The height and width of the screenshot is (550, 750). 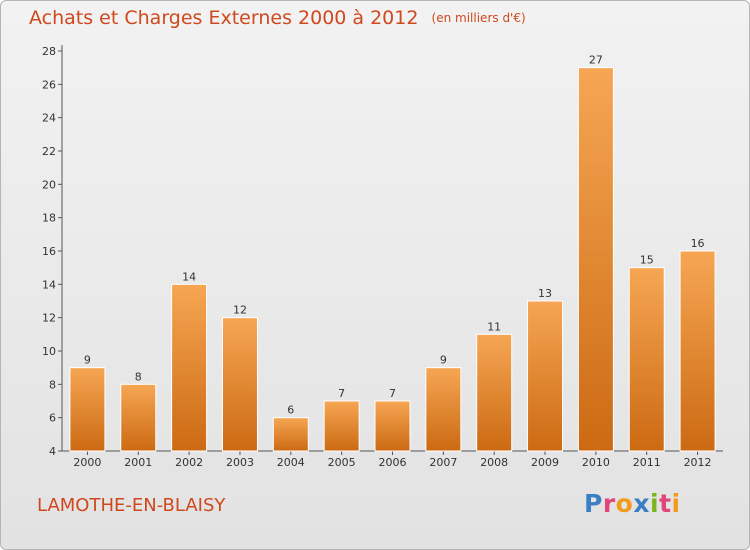 I want to click on bar-2007, so click(x=443, y=409).